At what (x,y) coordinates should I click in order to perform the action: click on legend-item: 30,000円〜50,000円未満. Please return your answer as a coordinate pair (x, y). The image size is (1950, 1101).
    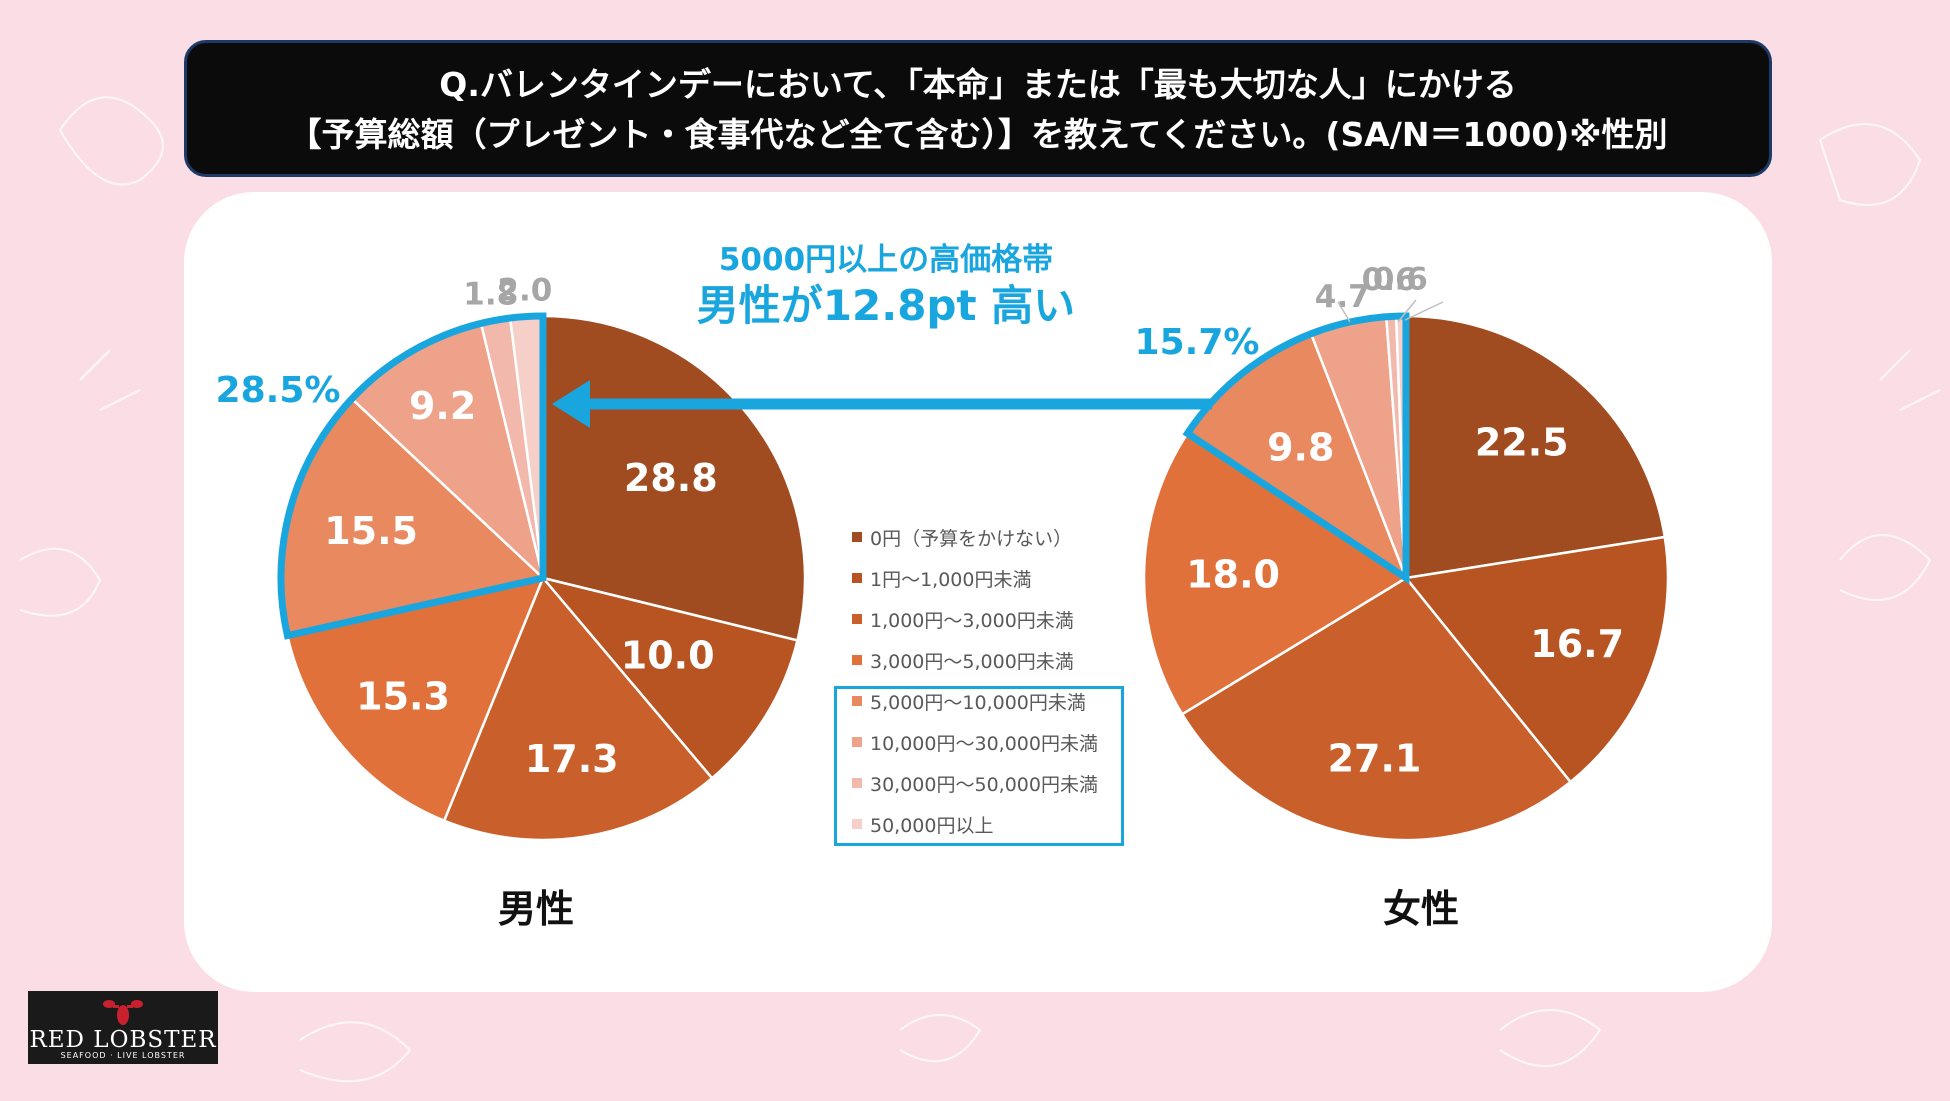
    Looking at the image, I should click on (975, 783).